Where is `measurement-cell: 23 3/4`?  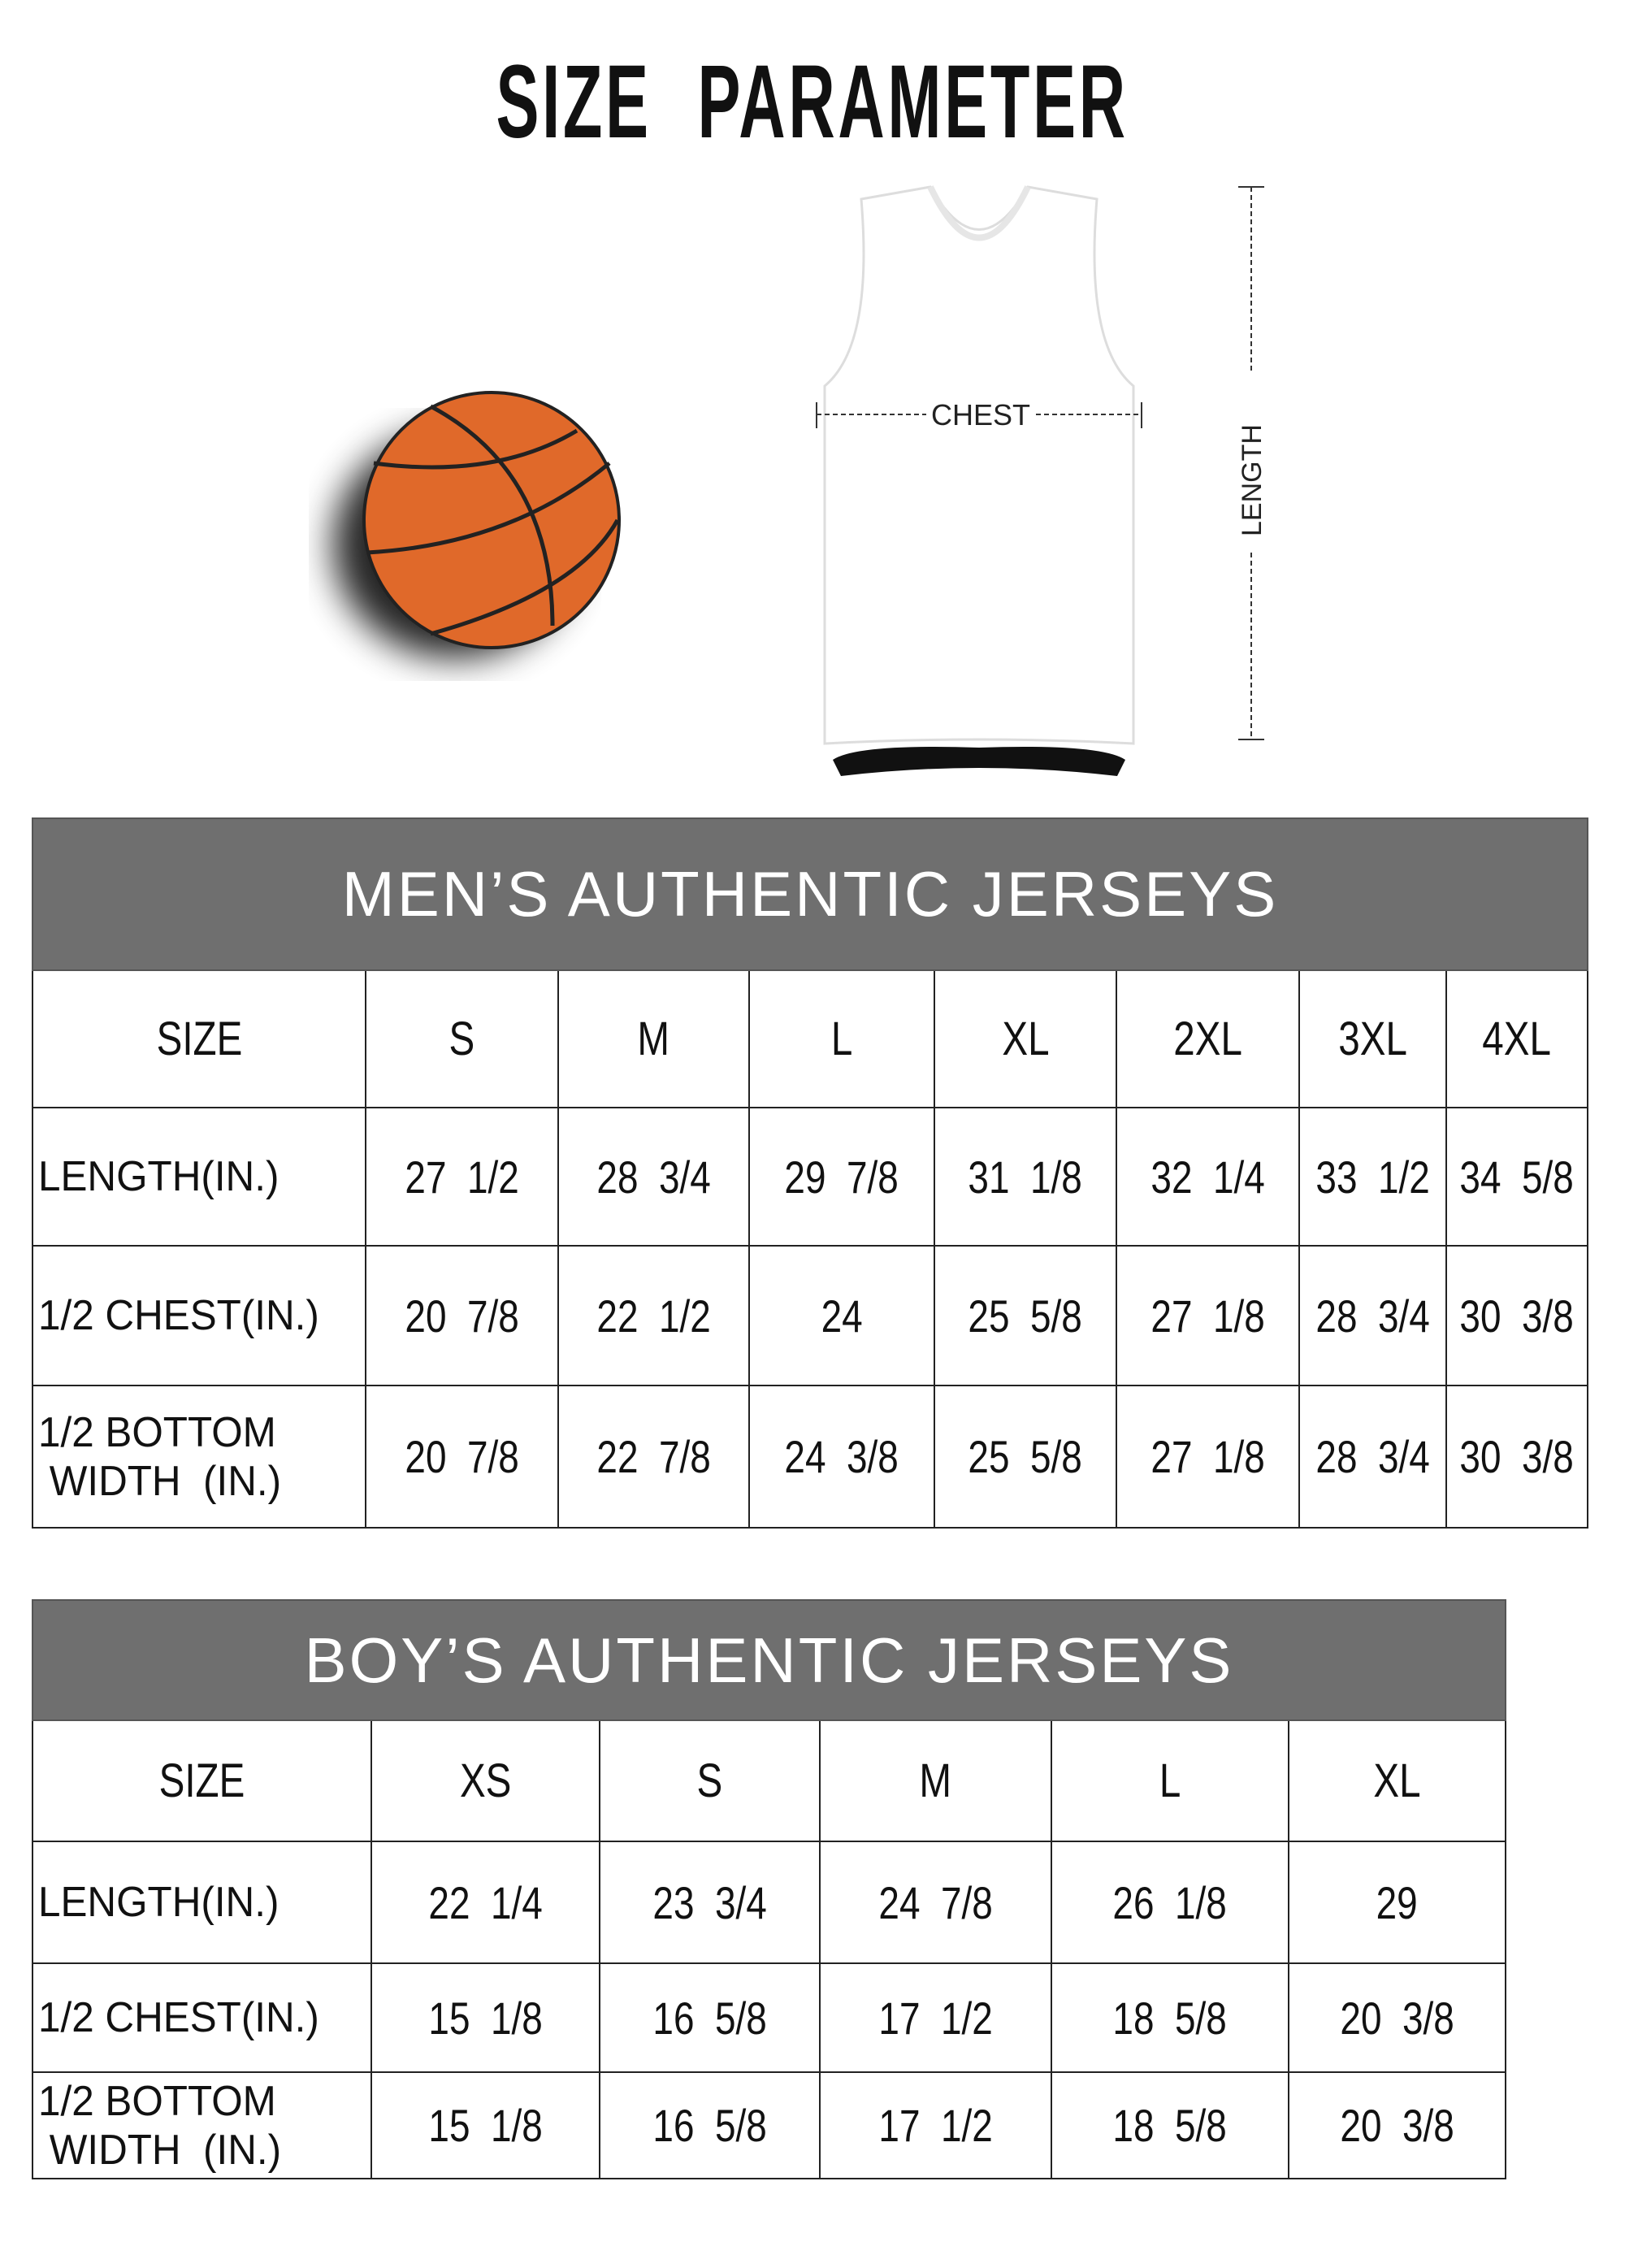 measurement-cell: 23 3/4 is located at coordinates (710, 1902).